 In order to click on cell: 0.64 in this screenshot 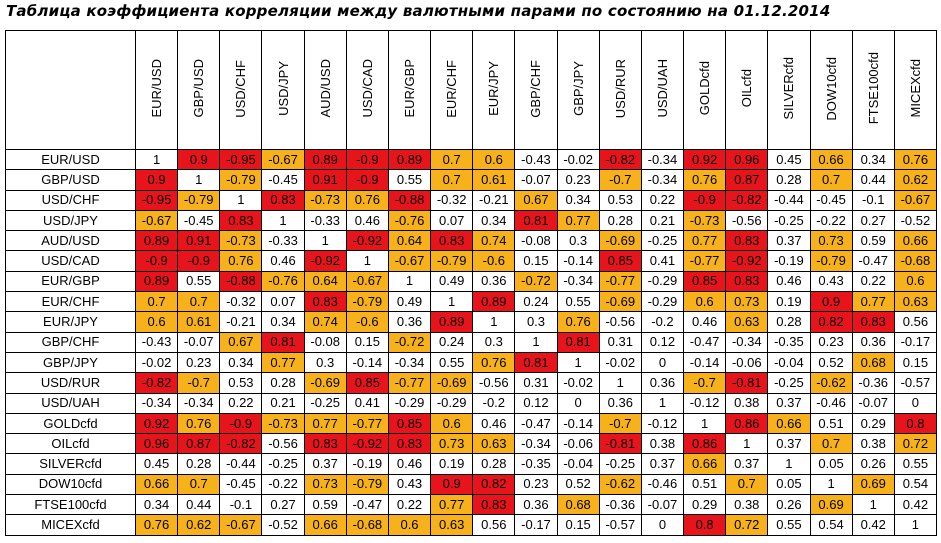, I will do `click(325, 281)`.